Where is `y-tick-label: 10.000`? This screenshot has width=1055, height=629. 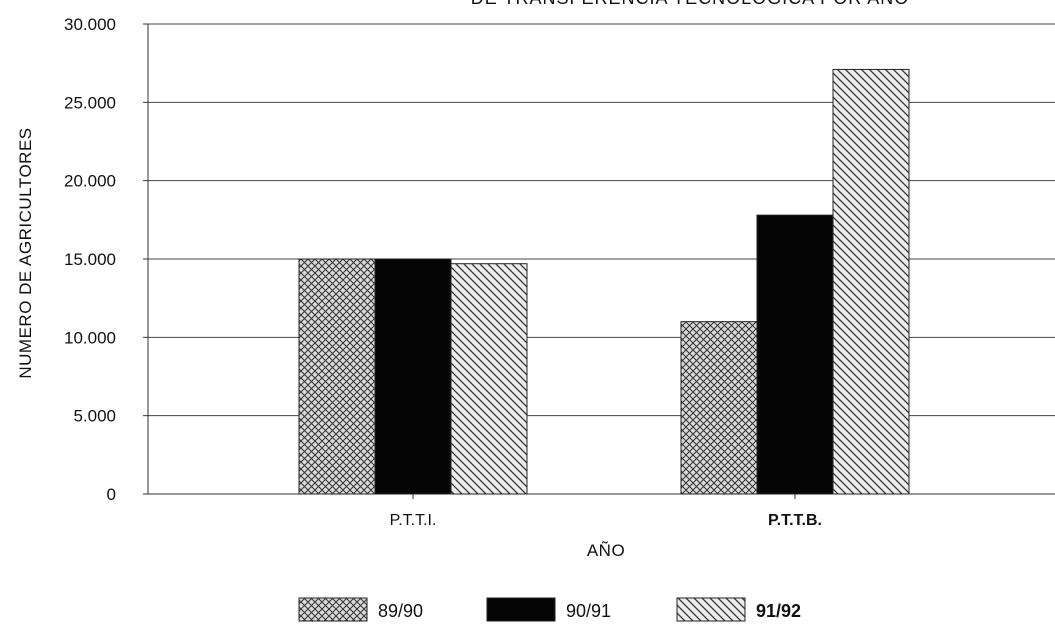 y-tick-label: 10.000 is located at coordinates (90, 337).